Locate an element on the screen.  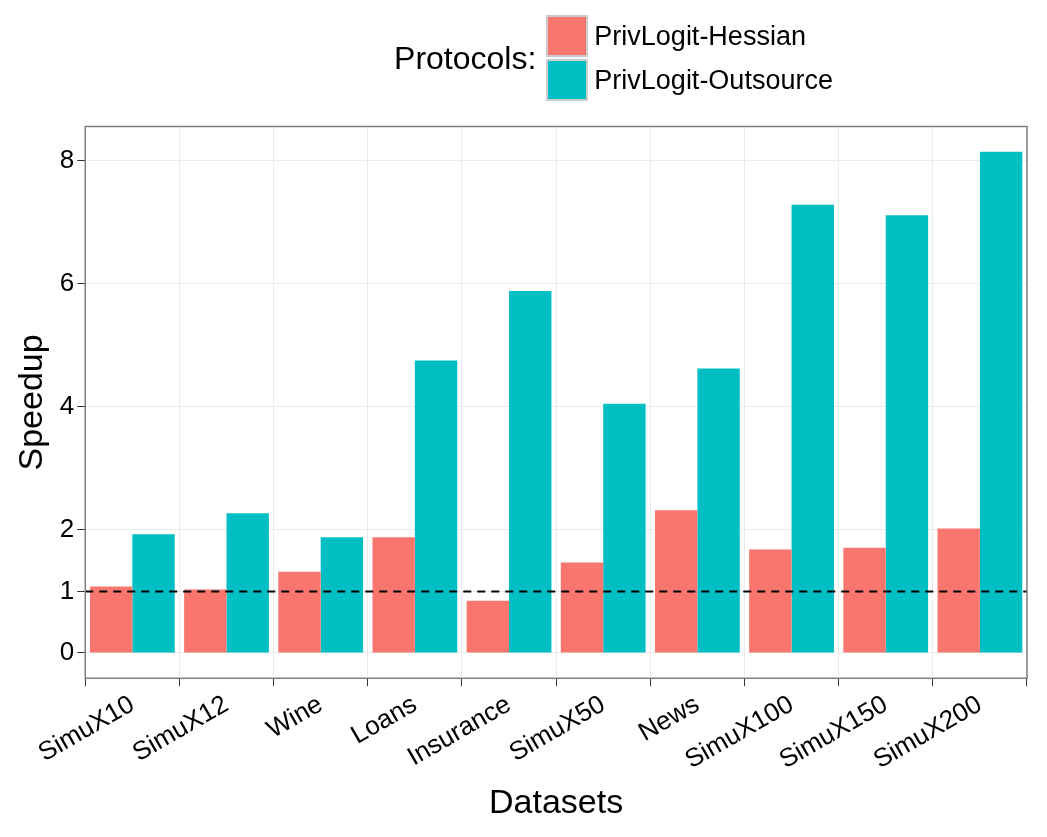
x-tick-label: Wine is located at coordinates (294, 716).